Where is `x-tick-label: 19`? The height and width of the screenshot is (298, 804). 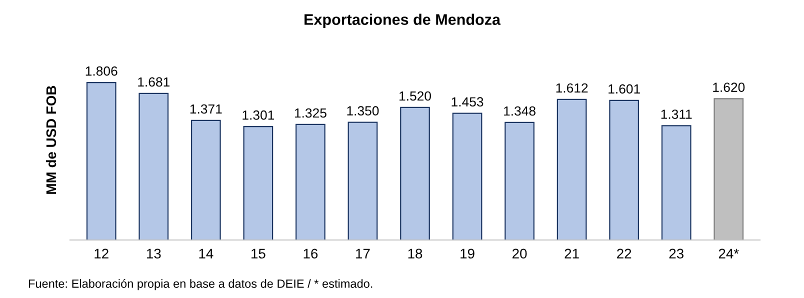 x-tick-label: 19 is located at coordinates (467, 253).